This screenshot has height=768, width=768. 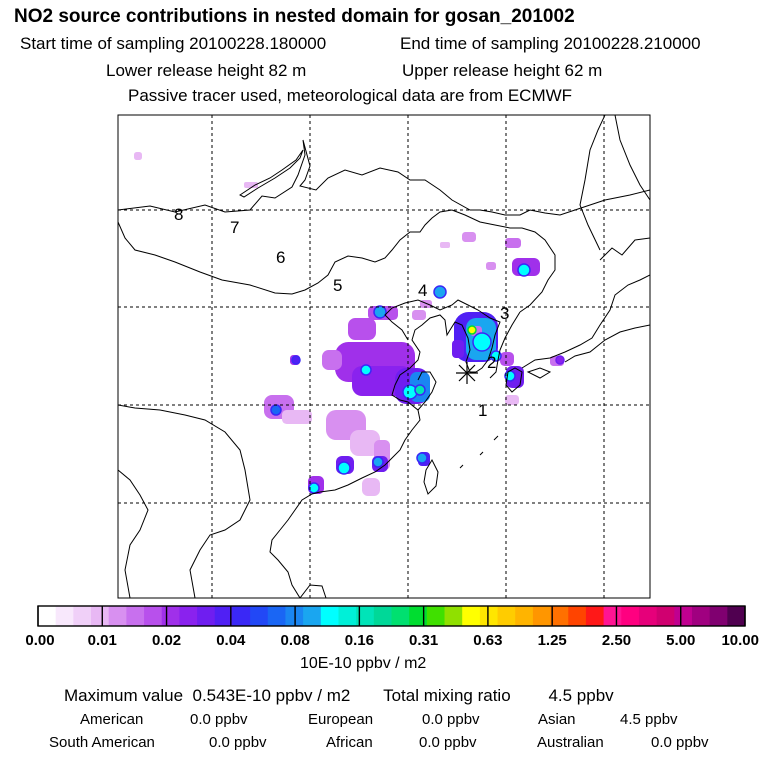 I want to click on region-name-south-american: South American, so click(x=102, y=742).